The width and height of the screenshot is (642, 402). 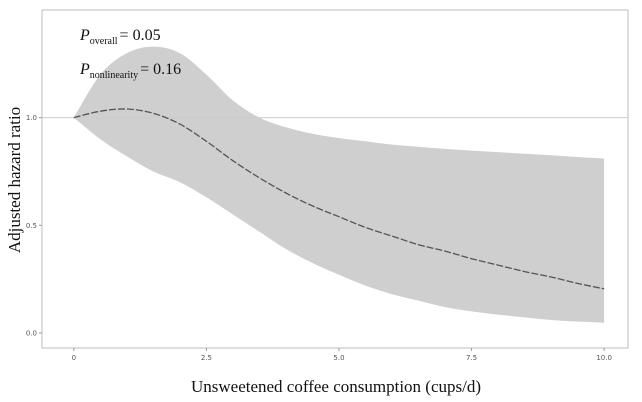 I want to click on p-nonlinearity-symbol: P, so click(x=84, y=69).